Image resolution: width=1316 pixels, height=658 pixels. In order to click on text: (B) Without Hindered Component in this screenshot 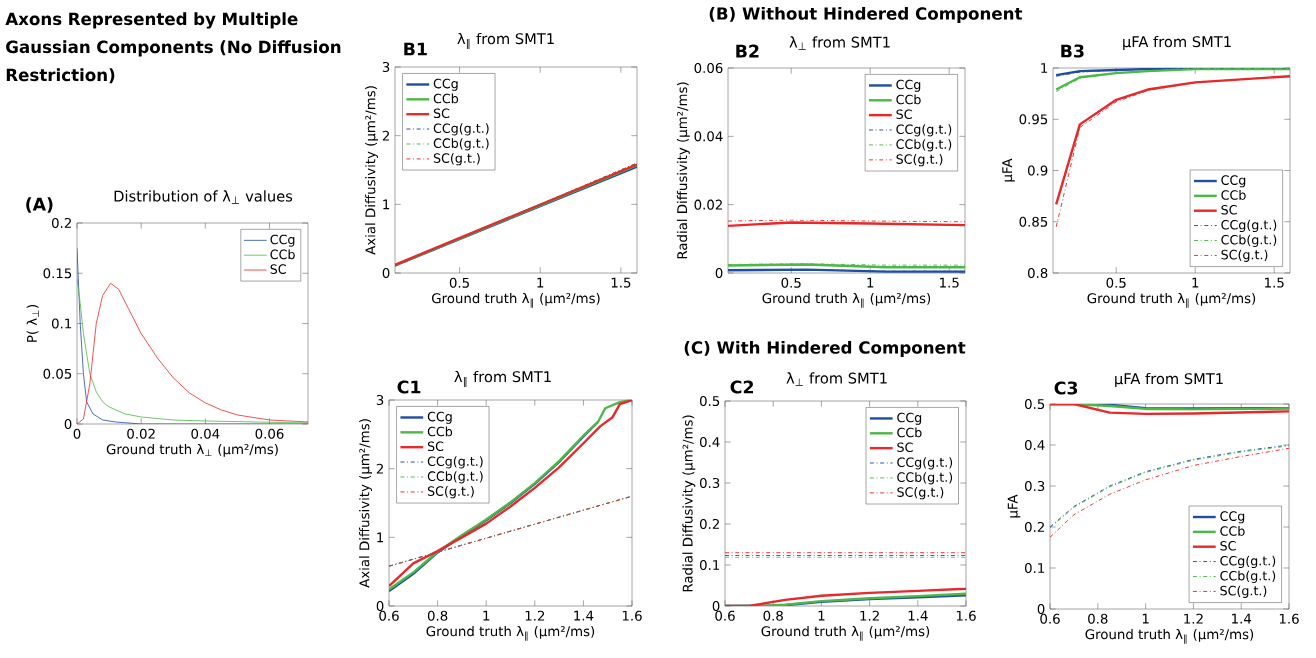, I will do `click(866, 15)`.